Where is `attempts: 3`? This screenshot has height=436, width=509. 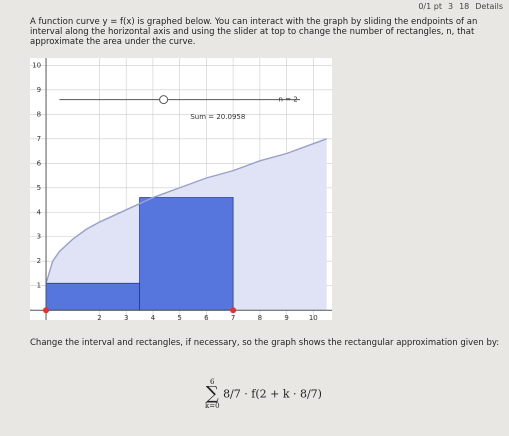 attempts: 3 is located at coordinates (450, 6).